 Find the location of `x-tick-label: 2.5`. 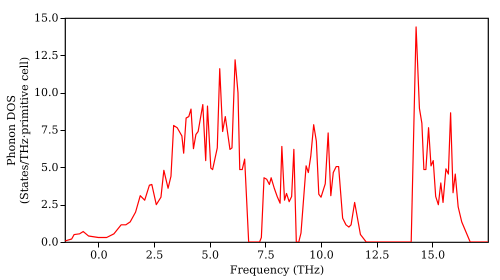

x-tick-label: 2.5 is located at coordinates (155, 255).